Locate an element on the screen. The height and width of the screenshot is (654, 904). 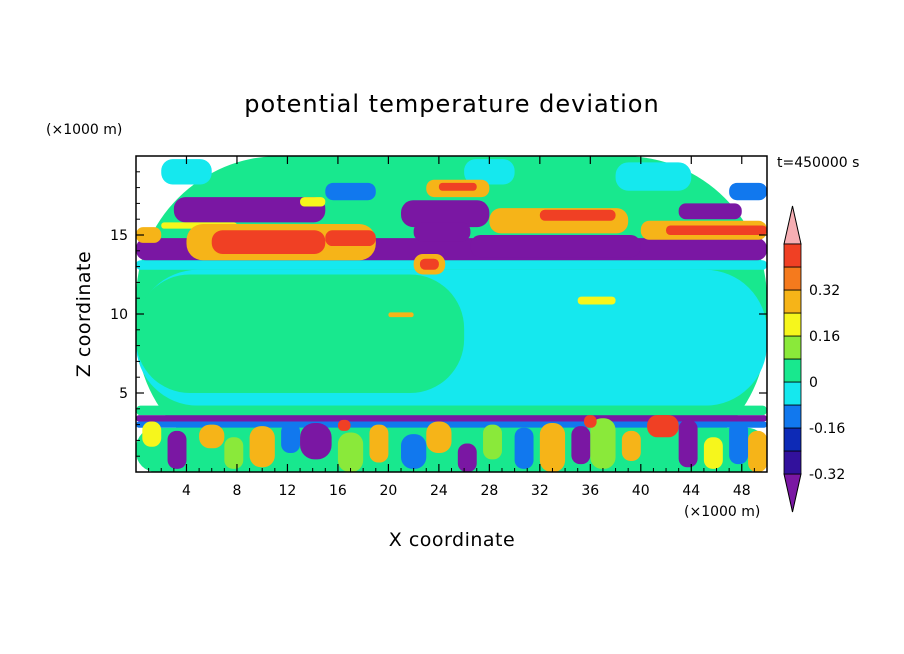
x-tick-label: 4 is located at coordinates (186, 491).